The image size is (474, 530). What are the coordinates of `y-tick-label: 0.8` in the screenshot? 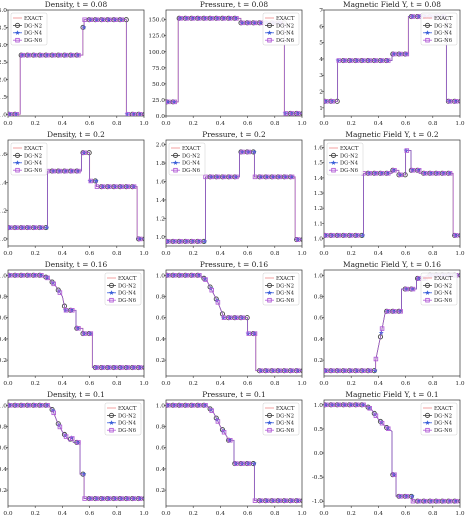 It's located at (319, 298).